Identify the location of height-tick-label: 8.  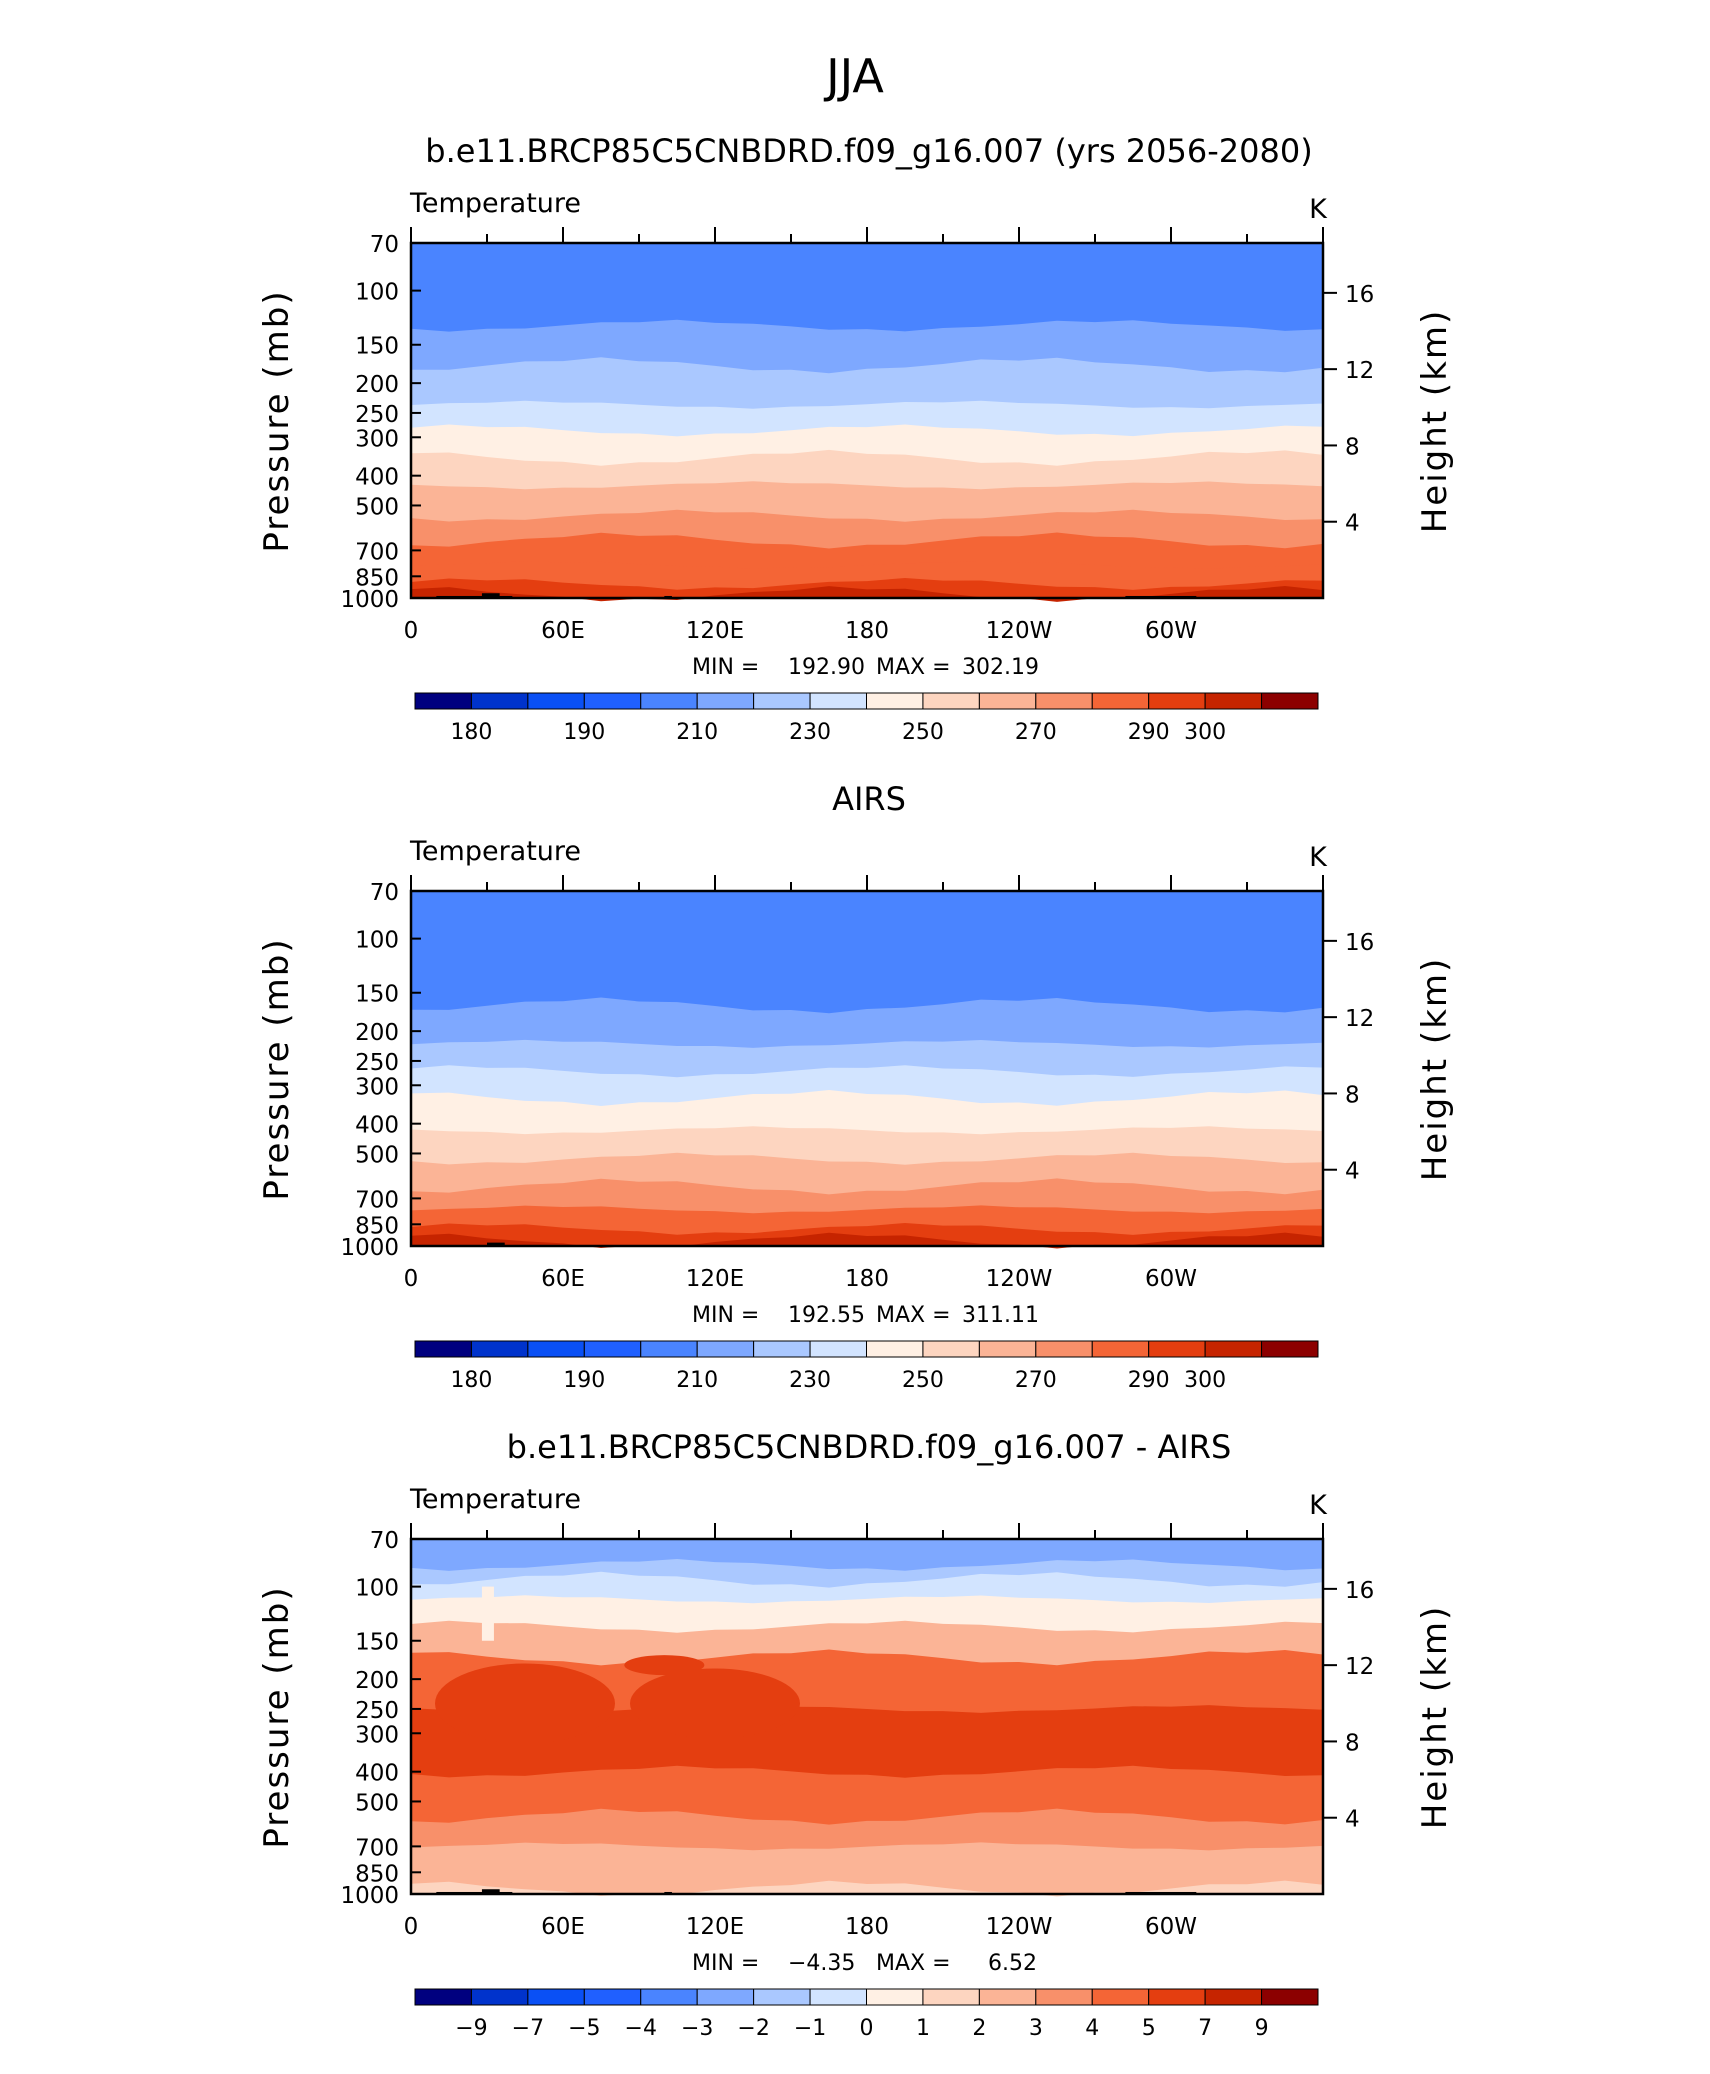
(1352, 447).